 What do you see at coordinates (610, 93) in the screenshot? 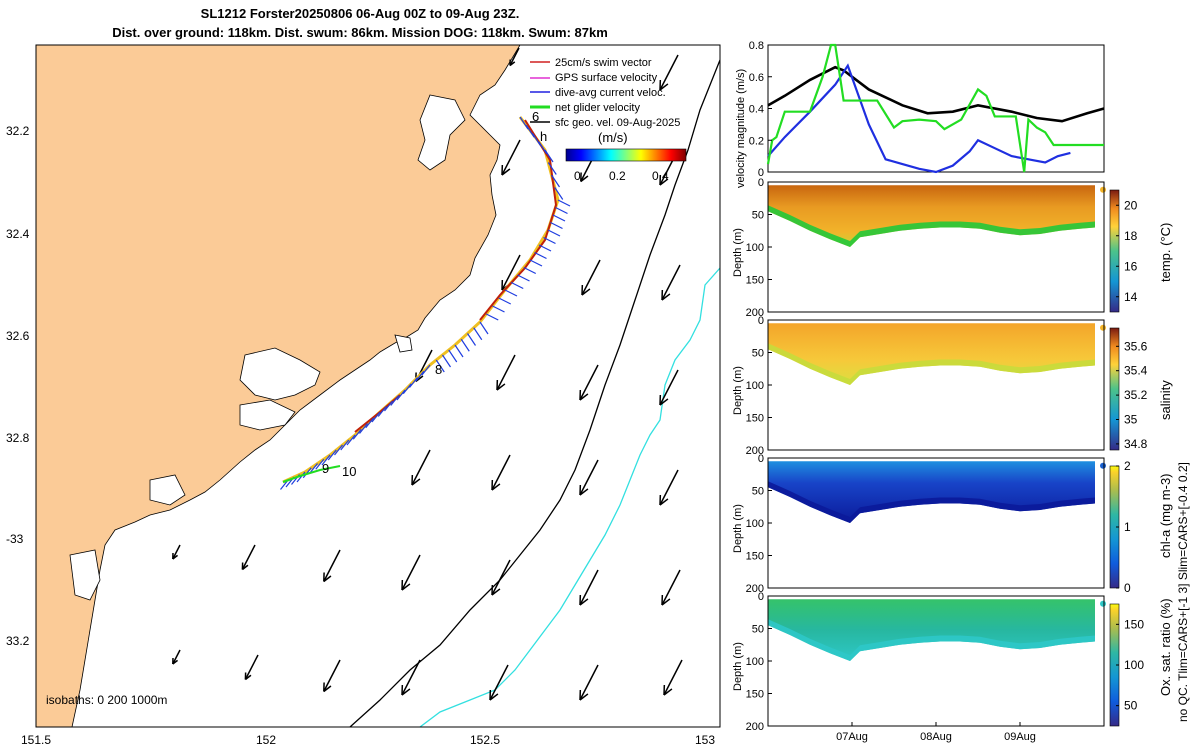
I see `legend-entry: dive-avg current veloc.` at bounding box center [610, 93].